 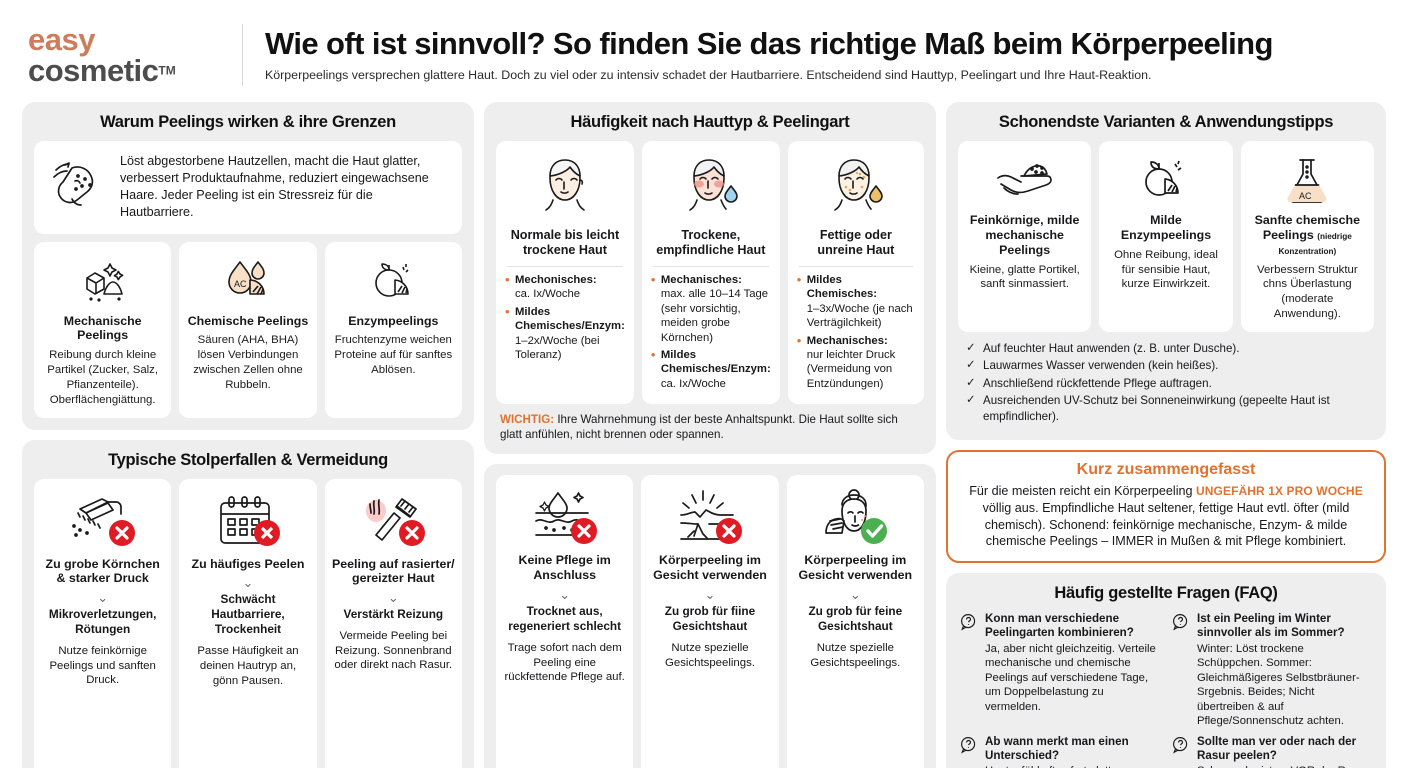 I want to click on razor-icon, so click(x=393, y=522).